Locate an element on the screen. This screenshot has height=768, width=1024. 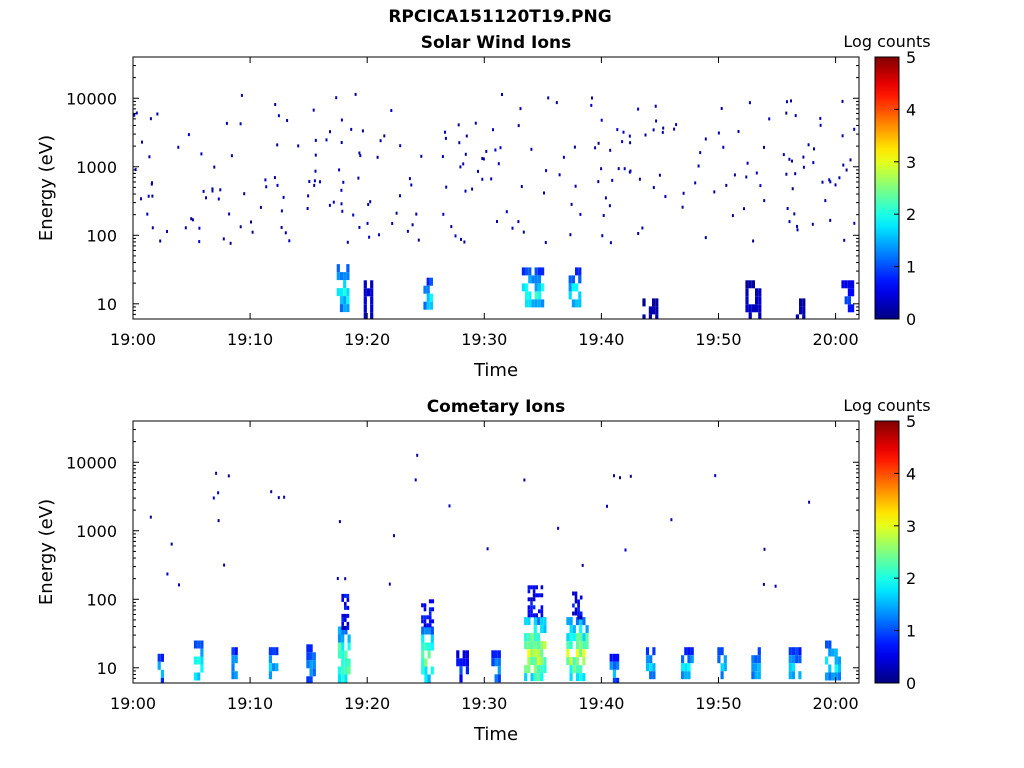
x-tick-label: 20:00 is located at coordinates (836, 703).